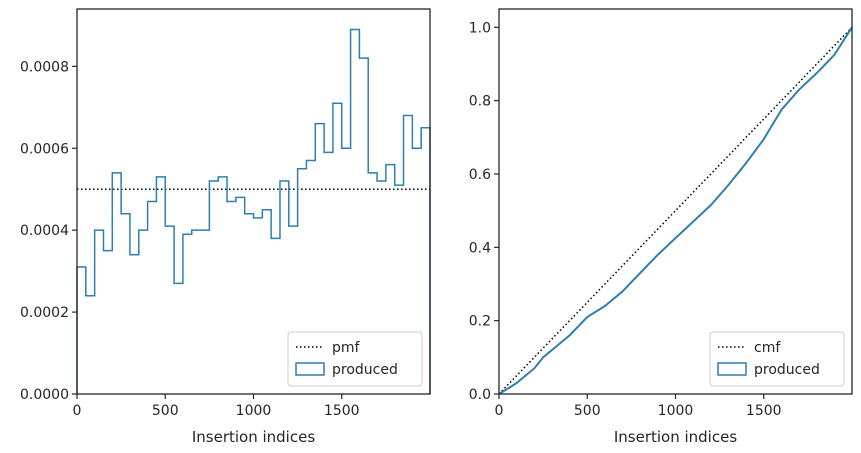 The image size is (861, 453). I want to click on y-tick-label: 0.0006, so click(44, 149).